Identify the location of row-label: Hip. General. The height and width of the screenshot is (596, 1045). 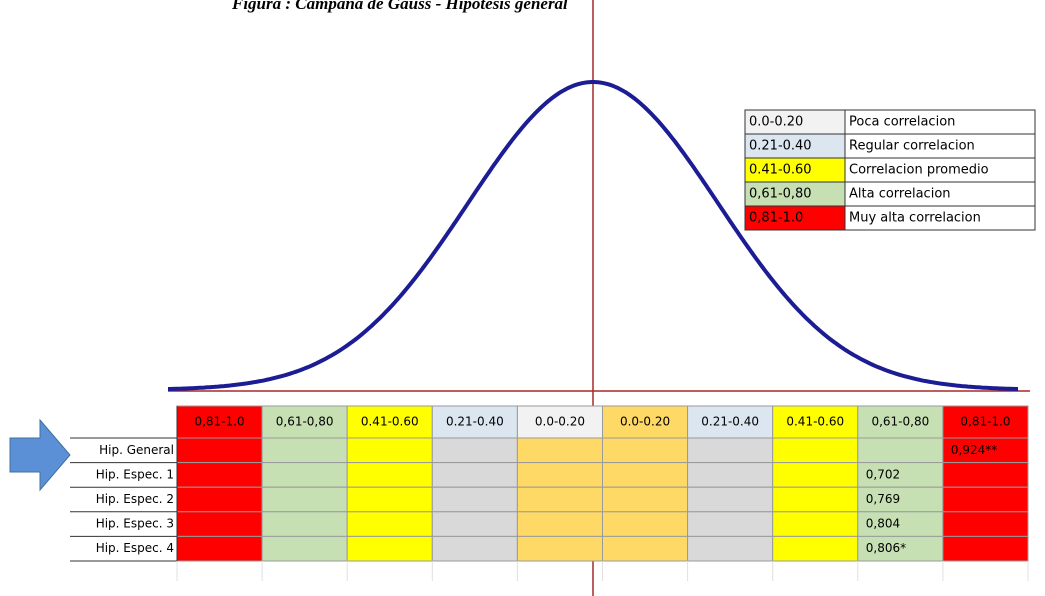
(136, 450).